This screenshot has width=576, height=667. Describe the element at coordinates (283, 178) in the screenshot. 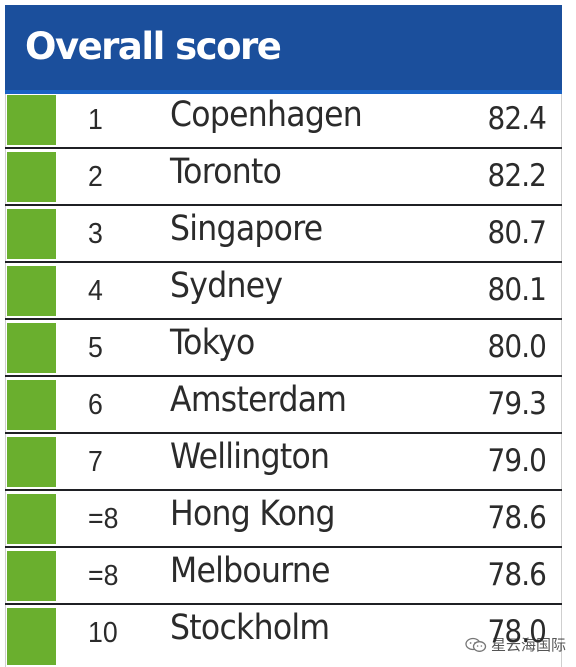

I see `table-row: 2 Toronto 82.2` at that location.